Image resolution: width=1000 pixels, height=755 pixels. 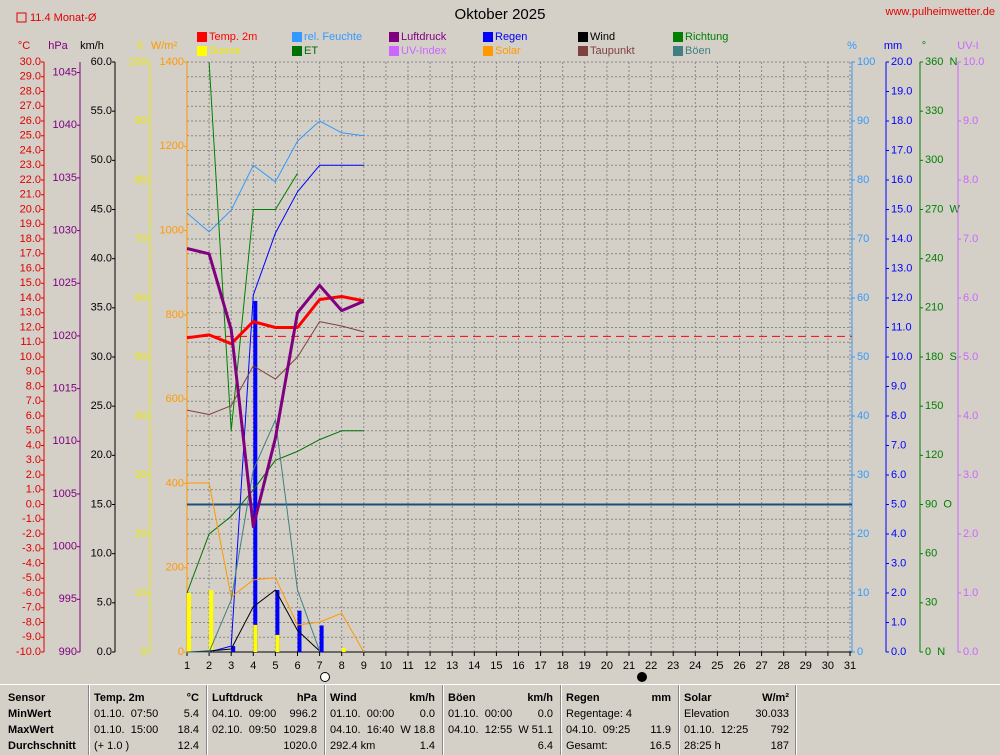 What do you see at coordinates (31, 730) in the screenshot?
I see `table-cell: MaxWert` at bounding box center [31, 730].